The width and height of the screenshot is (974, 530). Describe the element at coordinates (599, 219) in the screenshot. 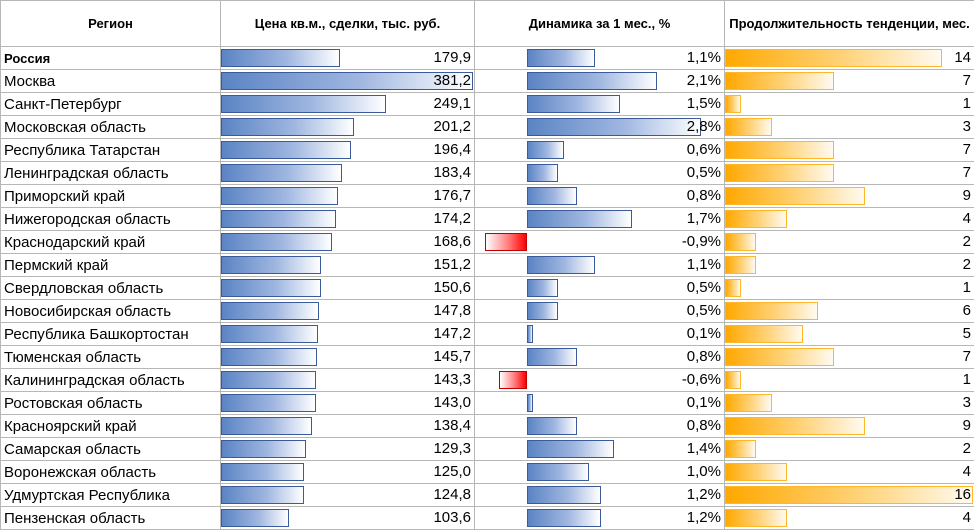

I see `dynamics-cell: 1,7%` at that location.